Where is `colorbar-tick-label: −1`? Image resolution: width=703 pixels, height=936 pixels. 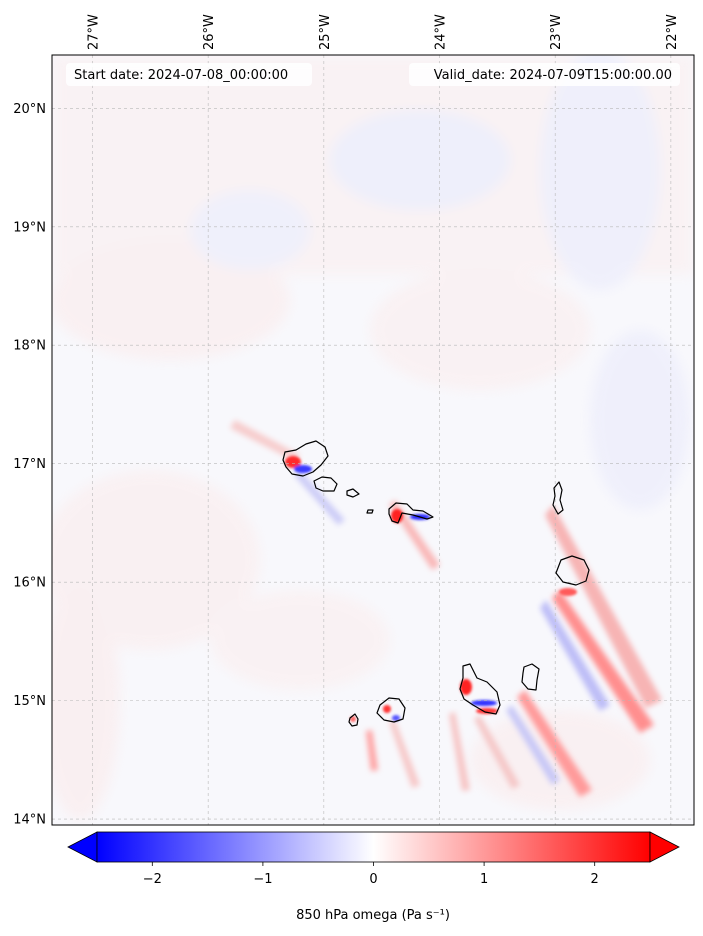 colorbar-tick-label: −1 is located at coordinates (262, 879).